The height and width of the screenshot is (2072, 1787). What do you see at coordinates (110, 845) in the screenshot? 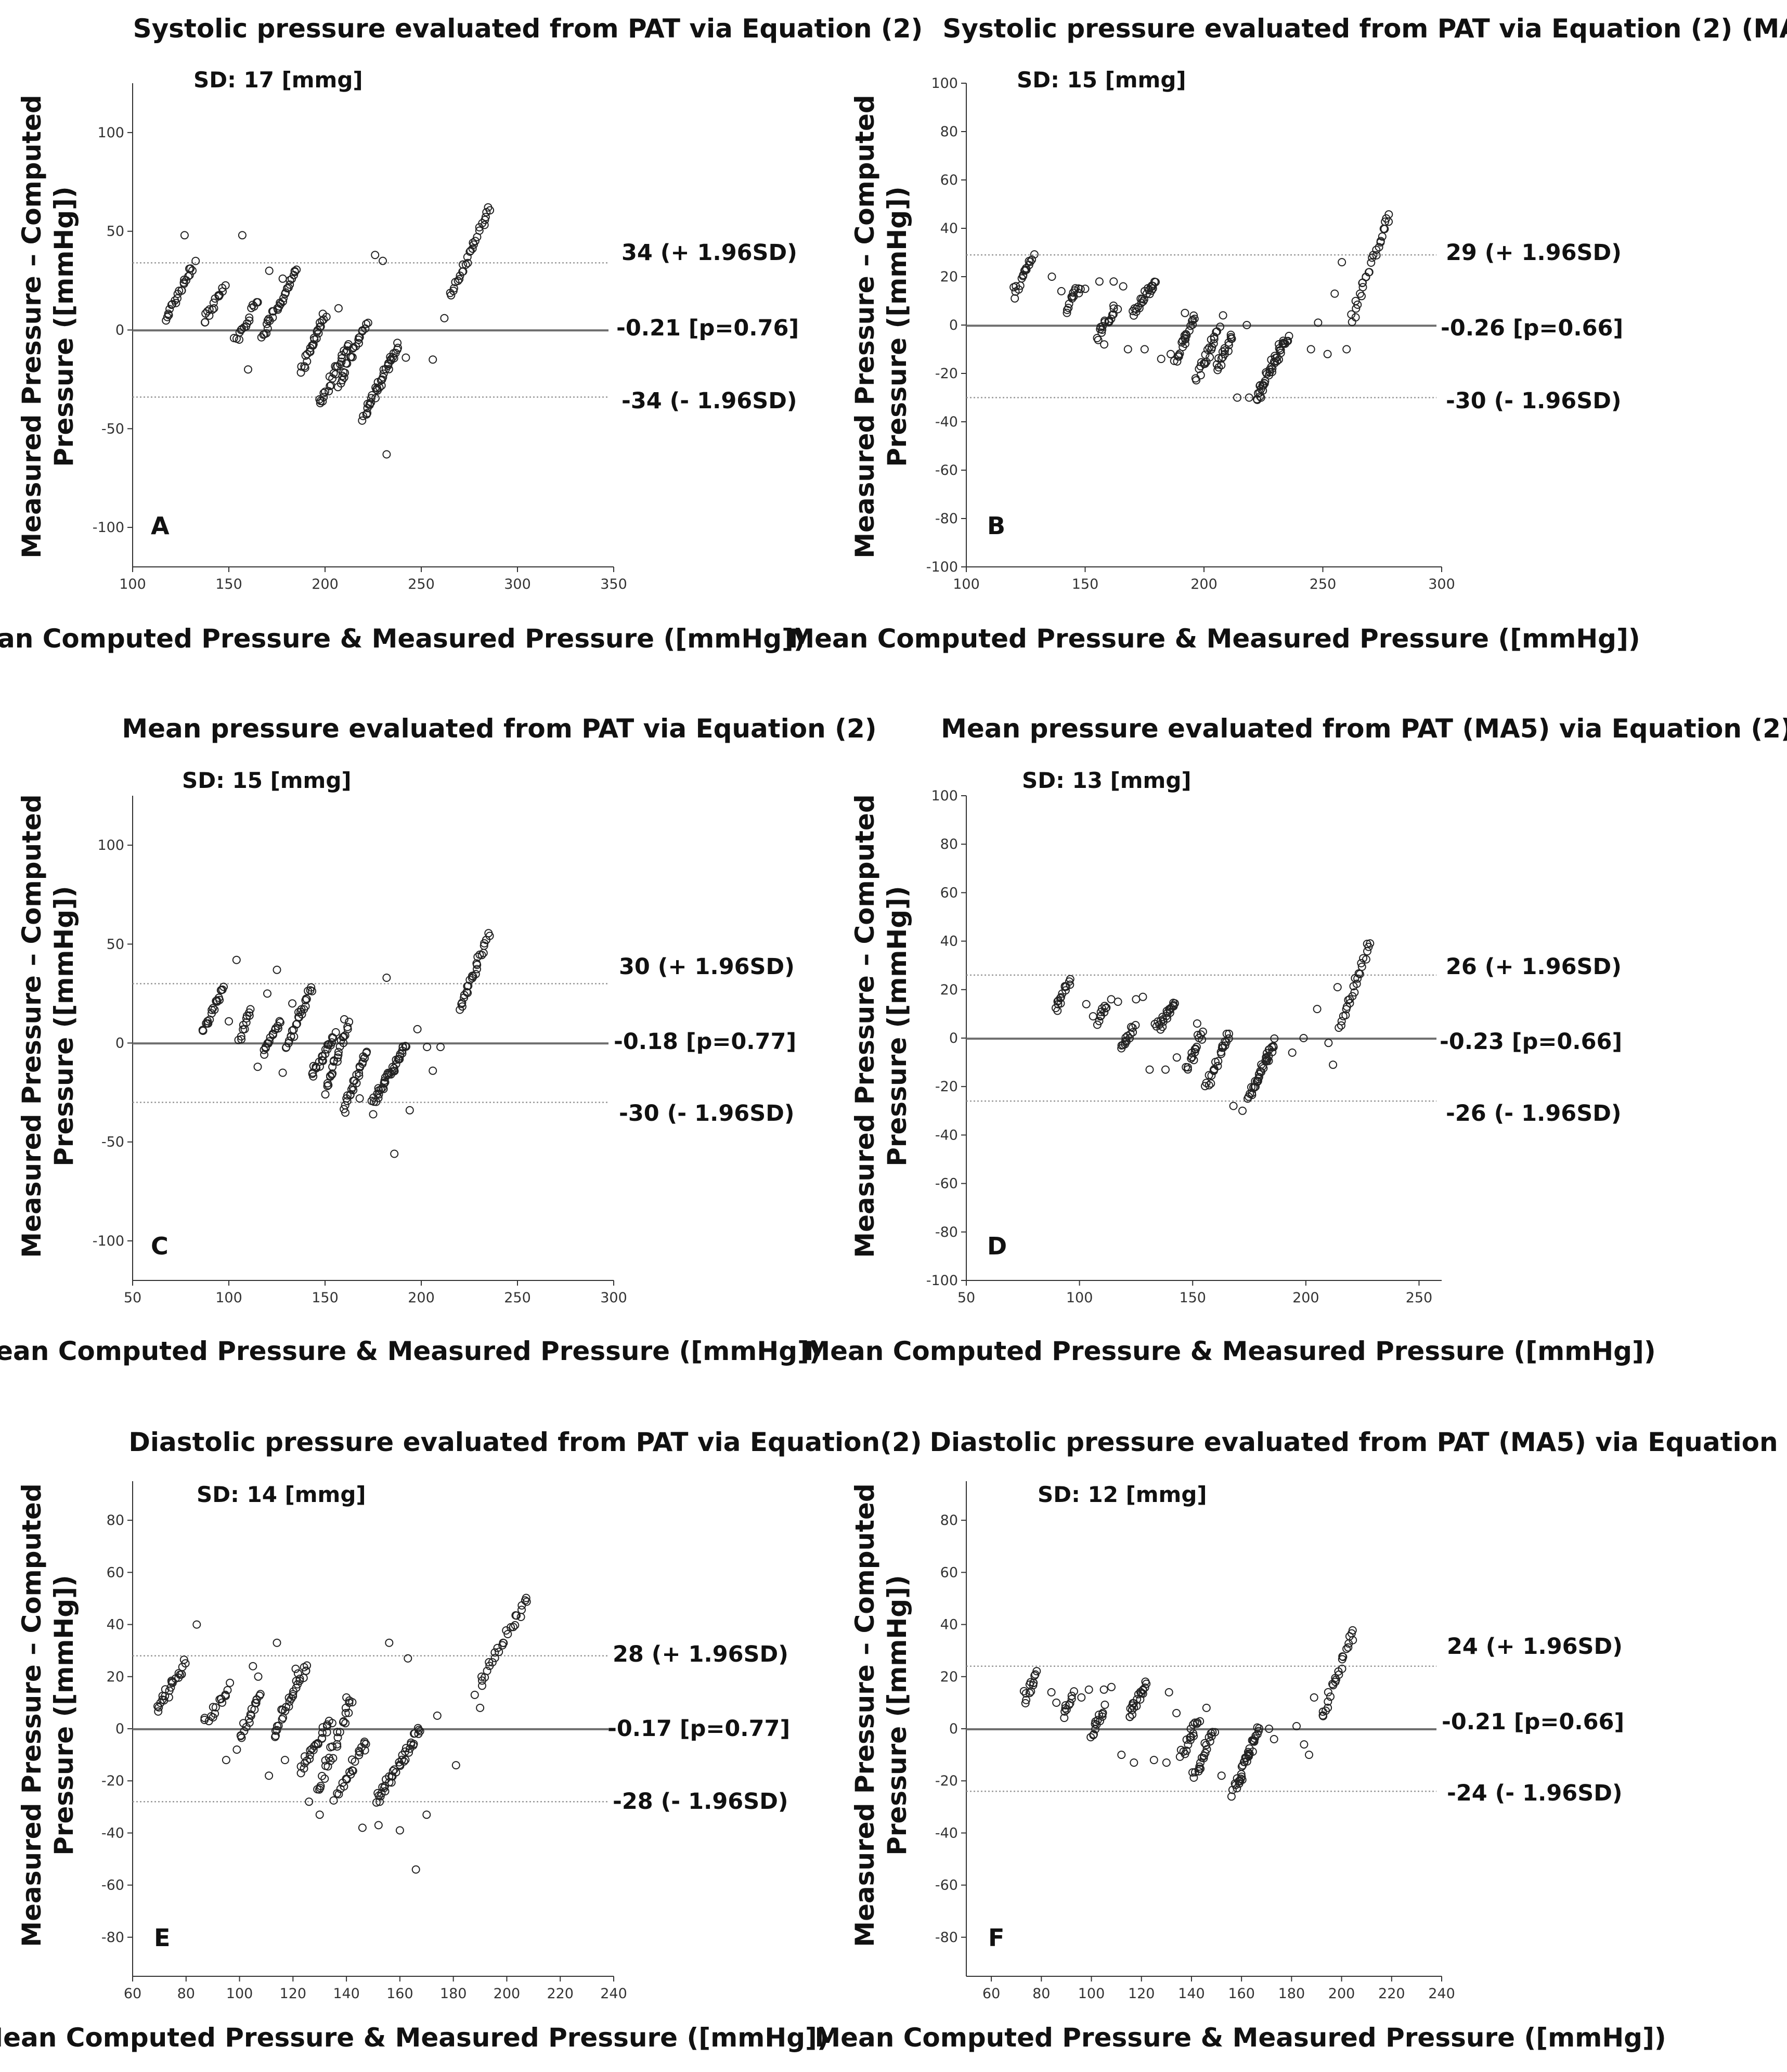
I see `panel-c-y-tick-label: 100` at bounding box center [110, 845].